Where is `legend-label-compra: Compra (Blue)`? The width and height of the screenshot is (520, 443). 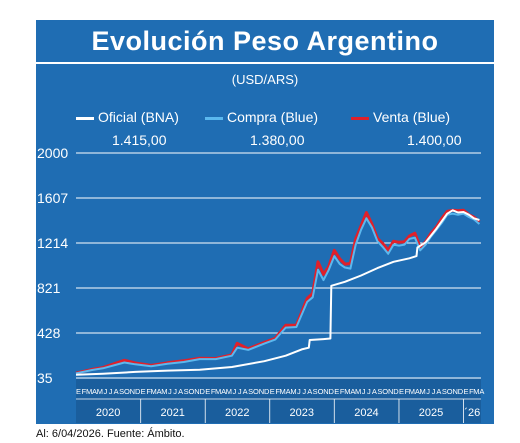 legend-label-compra: Compra (Blue) is located at coordinates (273, 117).